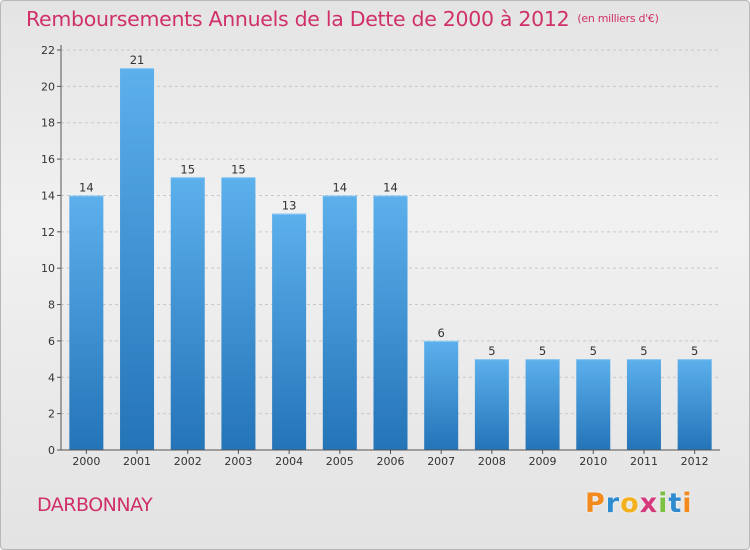 This screenshot has height=550, width=750. What do you see at coordinates (238, 461) in the screenshot?
I see `x-tick-label-2003: 2003` at bounding box center [238, 461].